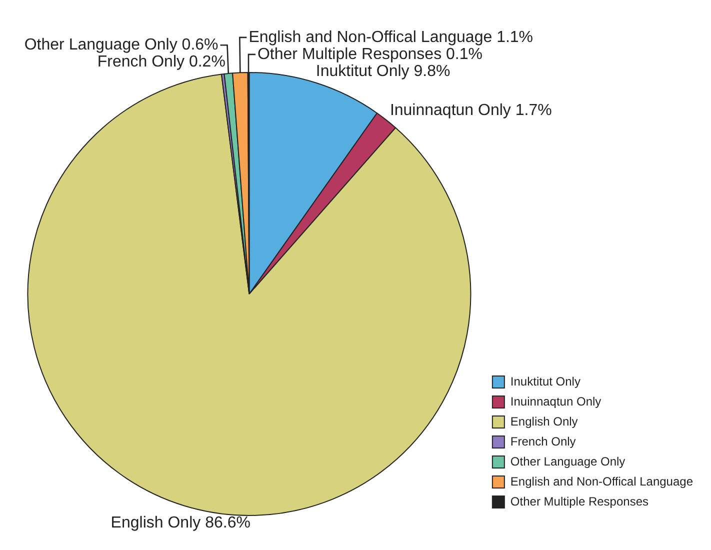 The height and width of the screenshot is (550, 711). Describe the element at coordinates (543, 441) in the screenshot. I see `legend-label: French Only` at that location.